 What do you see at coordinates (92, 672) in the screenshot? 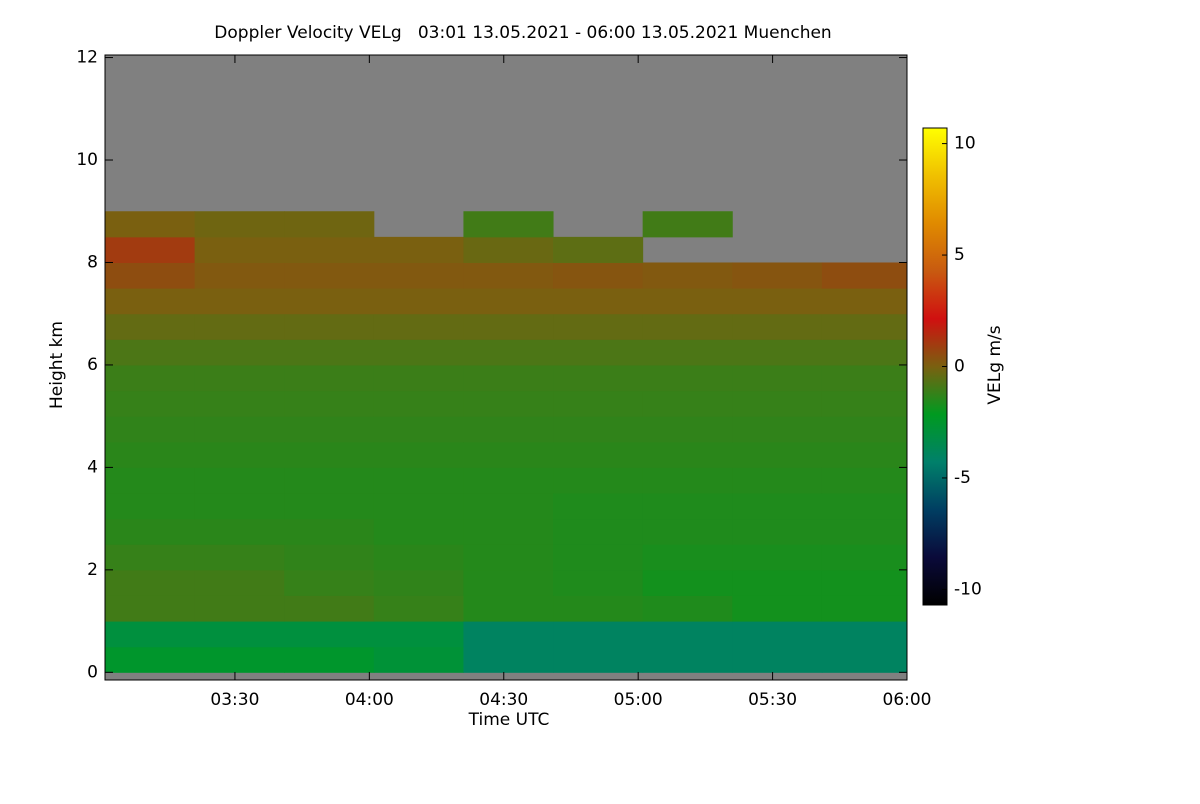
I see `y-tick-label: 0` at bounding box center [92, 672].